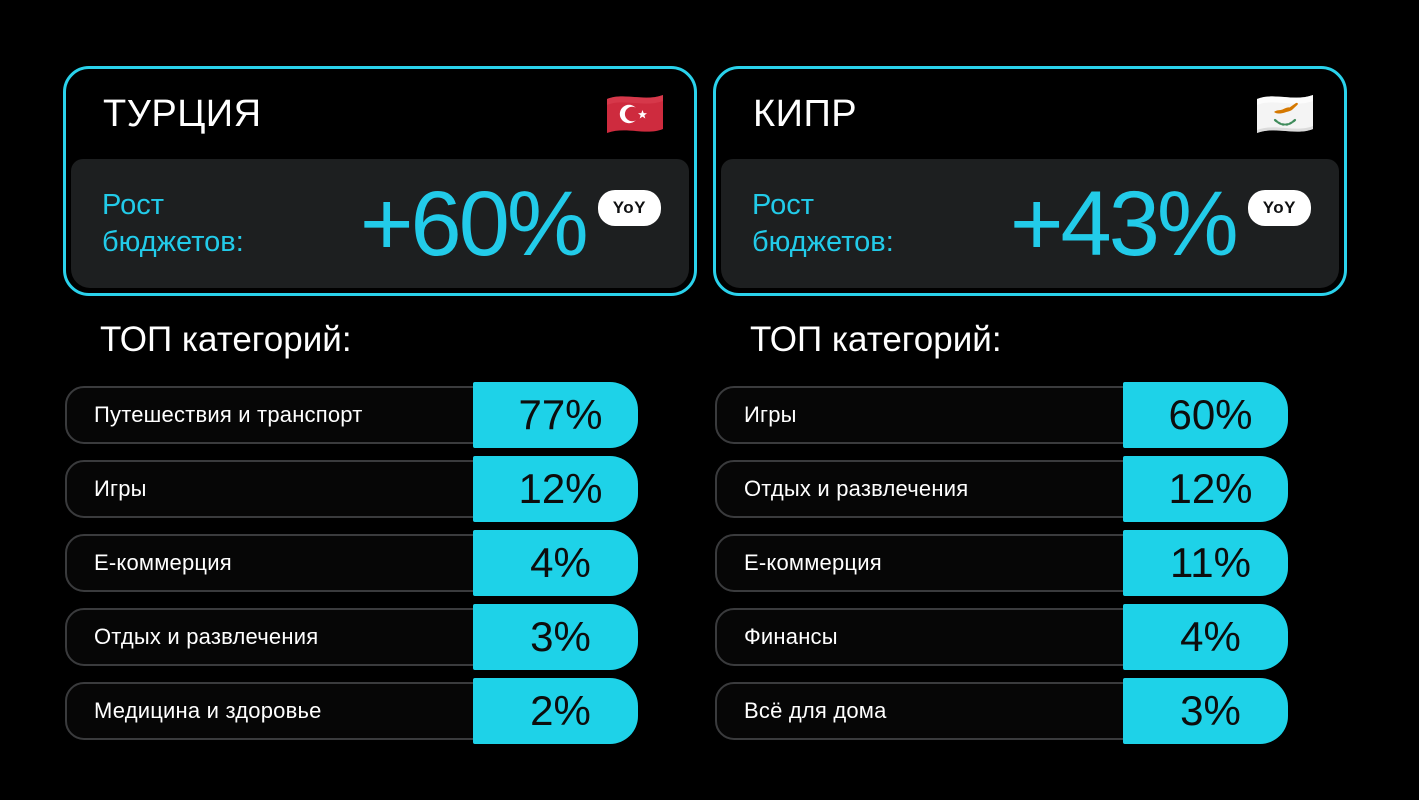 The height and width of the screenshot is (800, 1419). Describe the element at coordinates (380, 114) in the screenshot. I see `card-header: ТУРЦИЯ` at that location.